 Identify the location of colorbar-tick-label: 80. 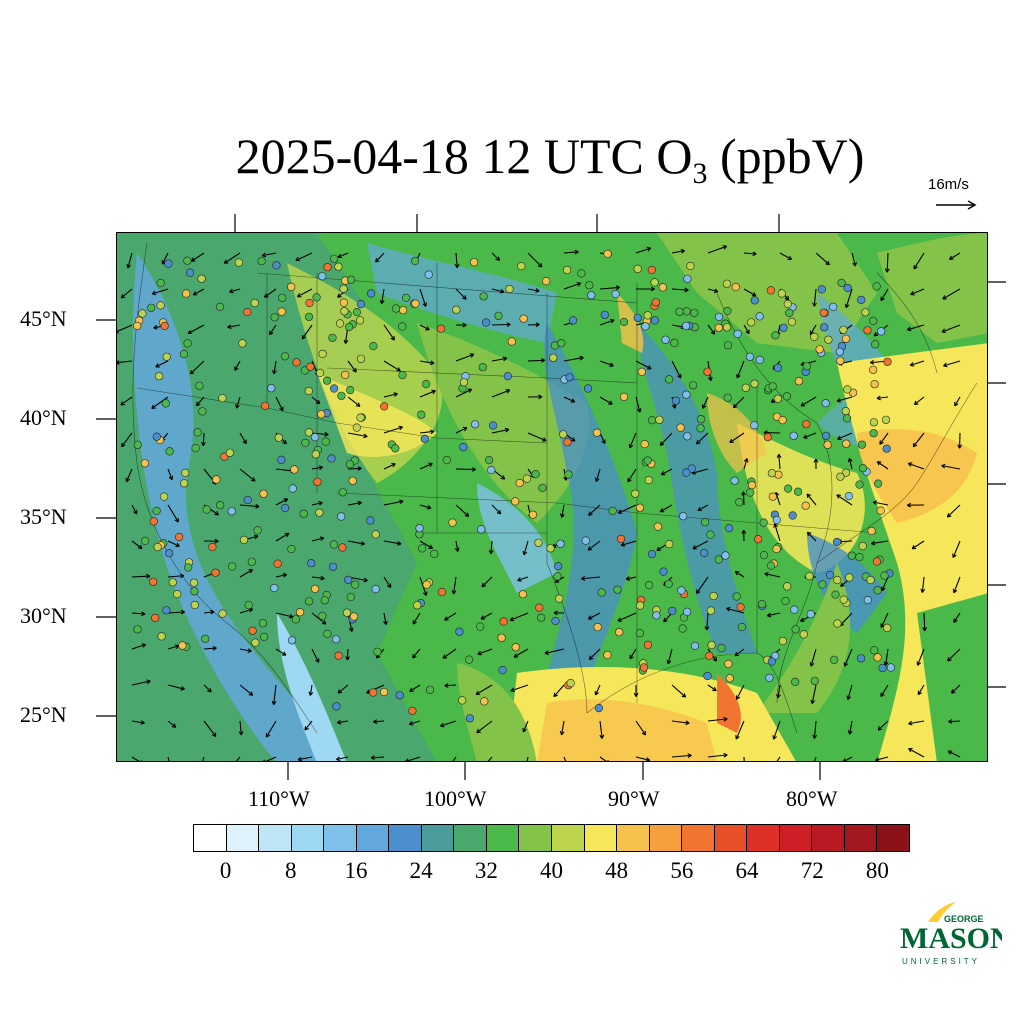
(877, 870).